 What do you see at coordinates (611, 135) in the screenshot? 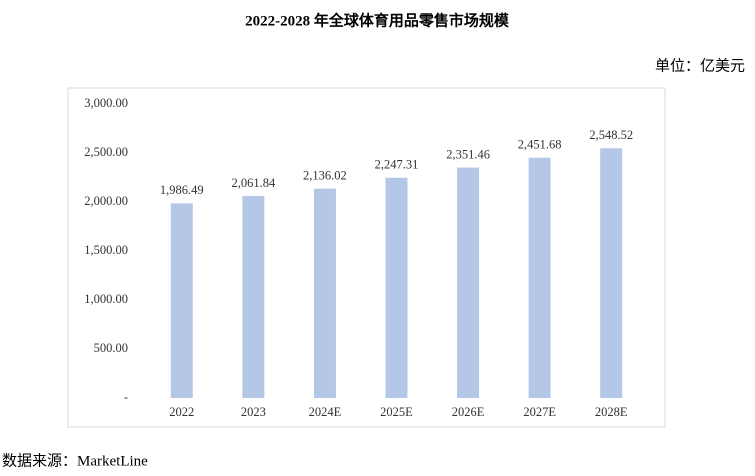
I see `value-label: 2,548.52` at bounding box center [611, 135].